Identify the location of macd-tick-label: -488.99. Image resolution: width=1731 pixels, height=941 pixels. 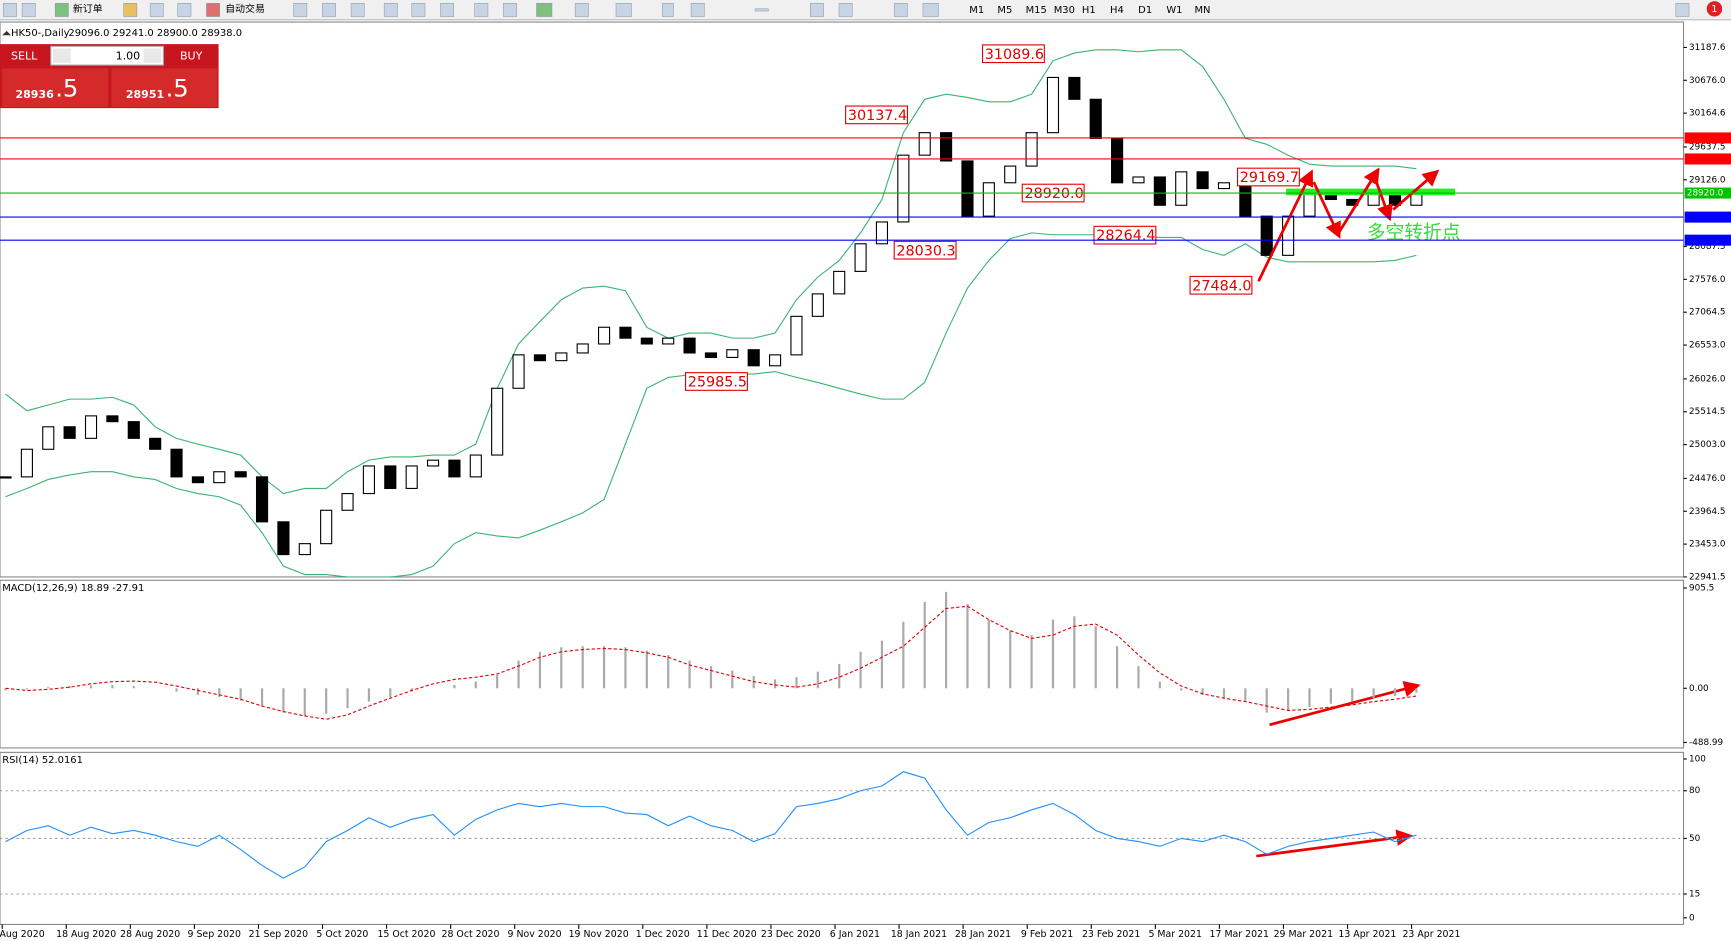
(1706, 743).